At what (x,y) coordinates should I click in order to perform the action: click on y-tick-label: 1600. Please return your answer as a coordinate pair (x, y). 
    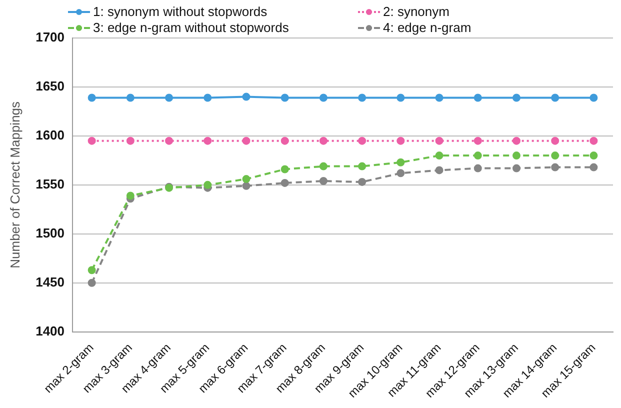
    Looking at the image, I should click on (50, 135).